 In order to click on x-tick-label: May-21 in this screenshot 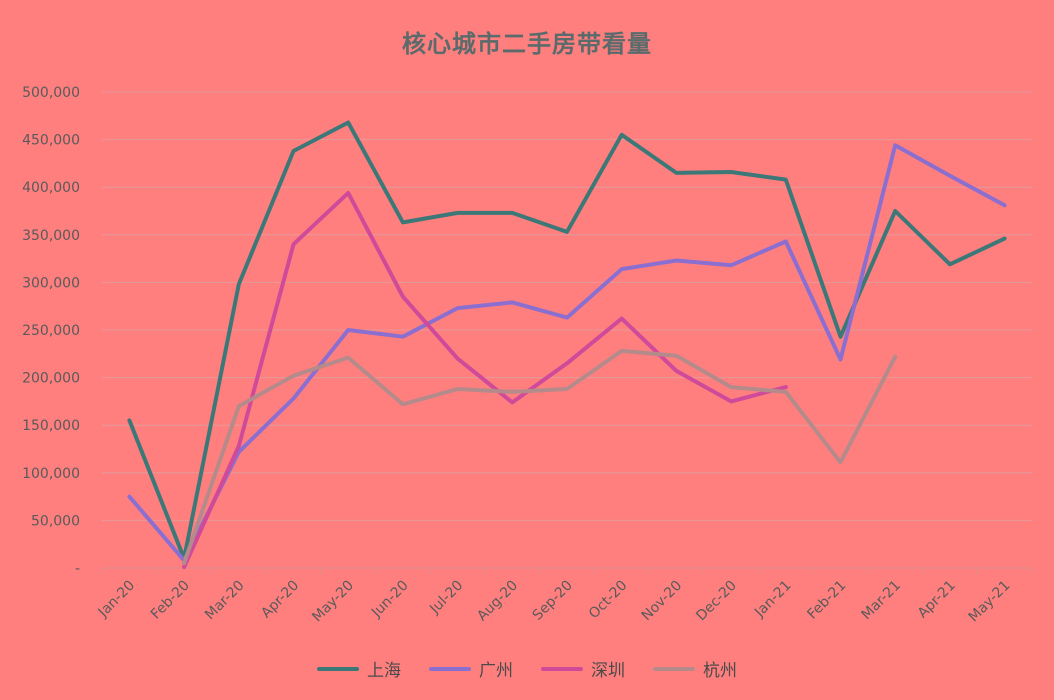, I will do `click(990, 602)`.